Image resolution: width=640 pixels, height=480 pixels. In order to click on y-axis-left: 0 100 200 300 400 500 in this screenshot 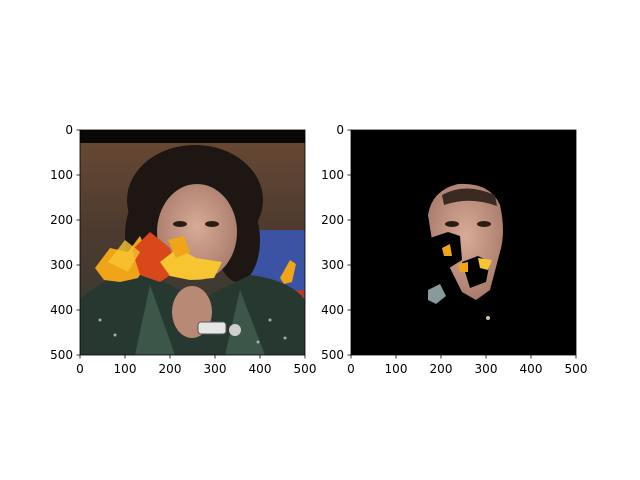, I will do `click(65, 242)`.